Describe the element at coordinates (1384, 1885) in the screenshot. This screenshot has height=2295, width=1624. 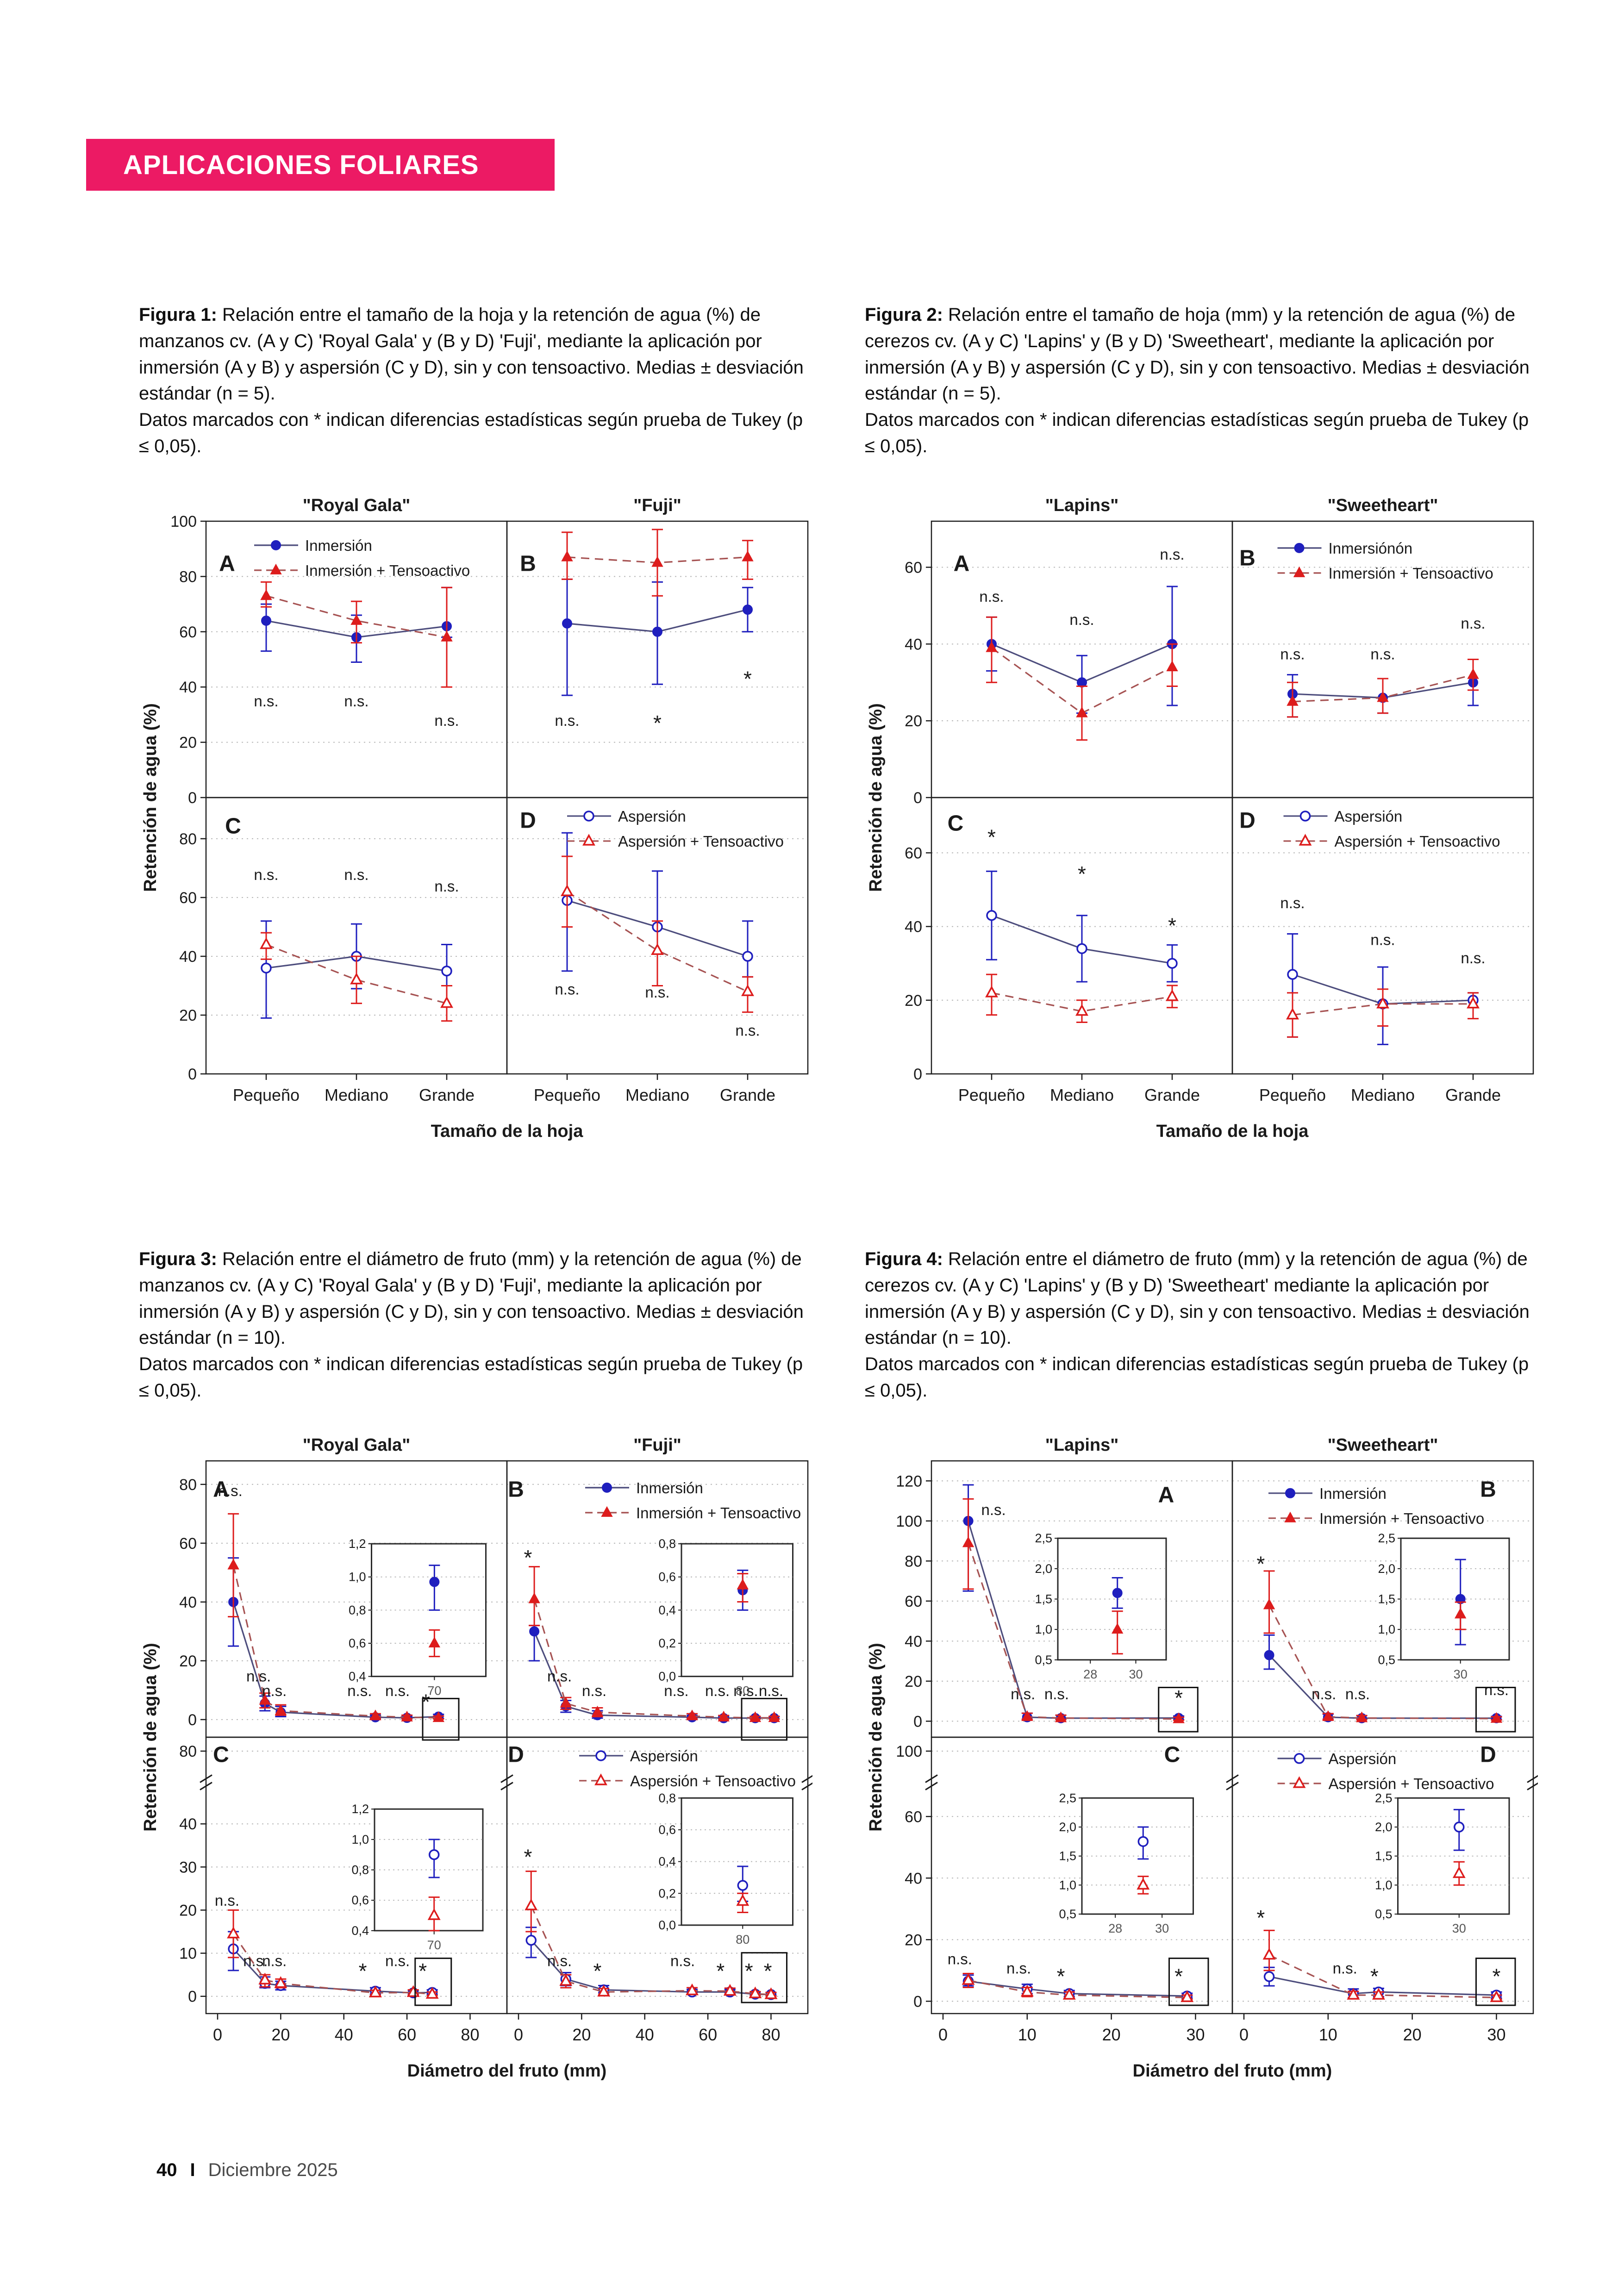
I see `svg-text: 1,0` at that location.